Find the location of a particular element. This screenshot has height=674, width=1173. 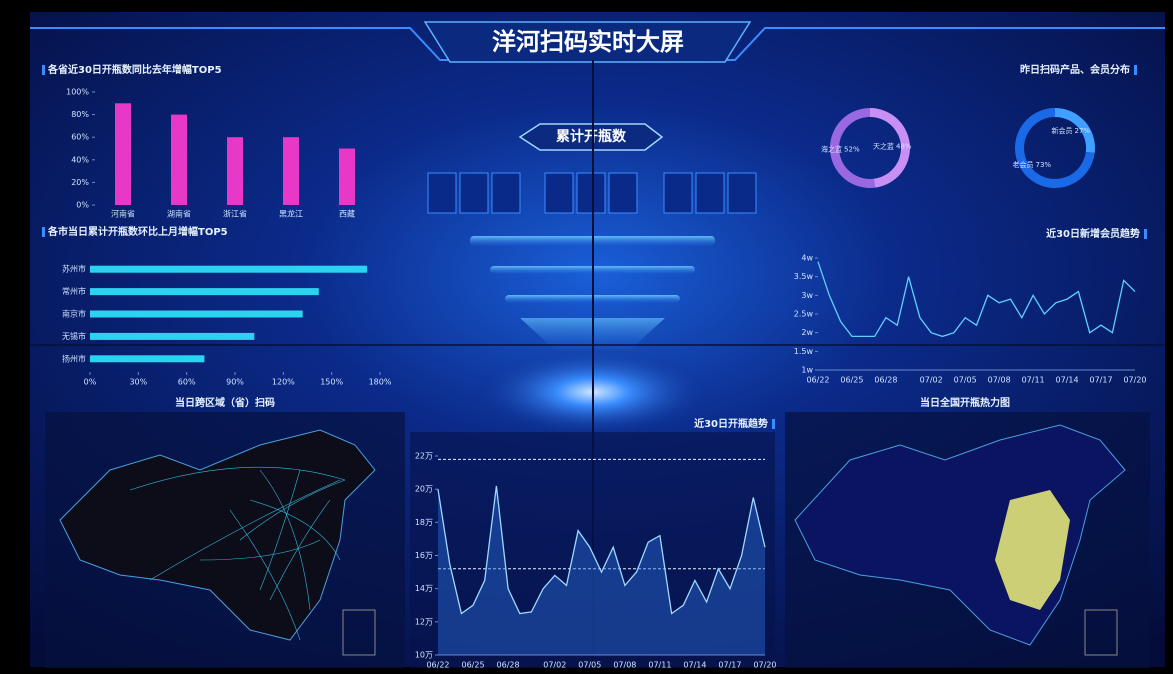

heat-region is located at coordinates (1032, 550).